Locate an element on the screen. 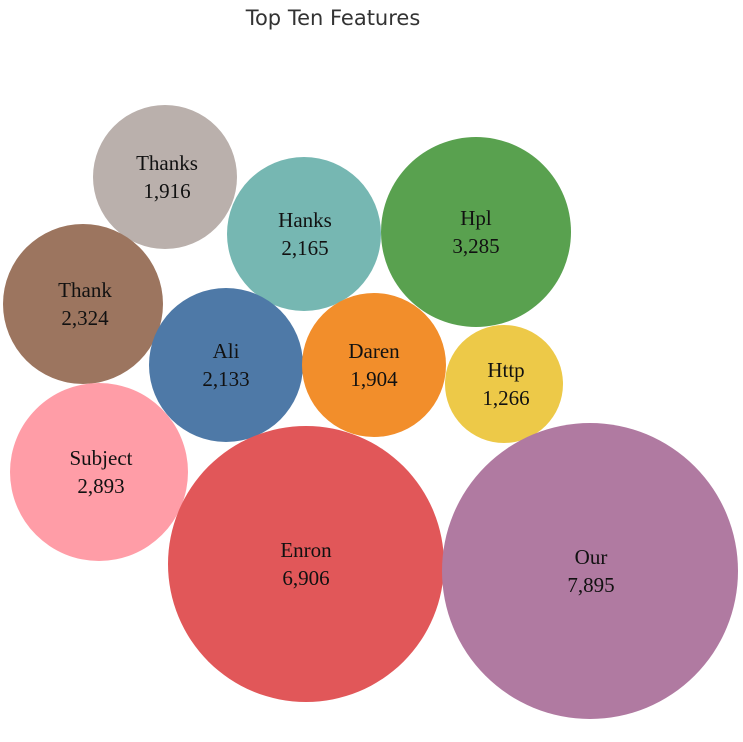 This screenshot has width=743, height=742. bubble-enron: Enron 6,906 is located at coordinates (306, 564).